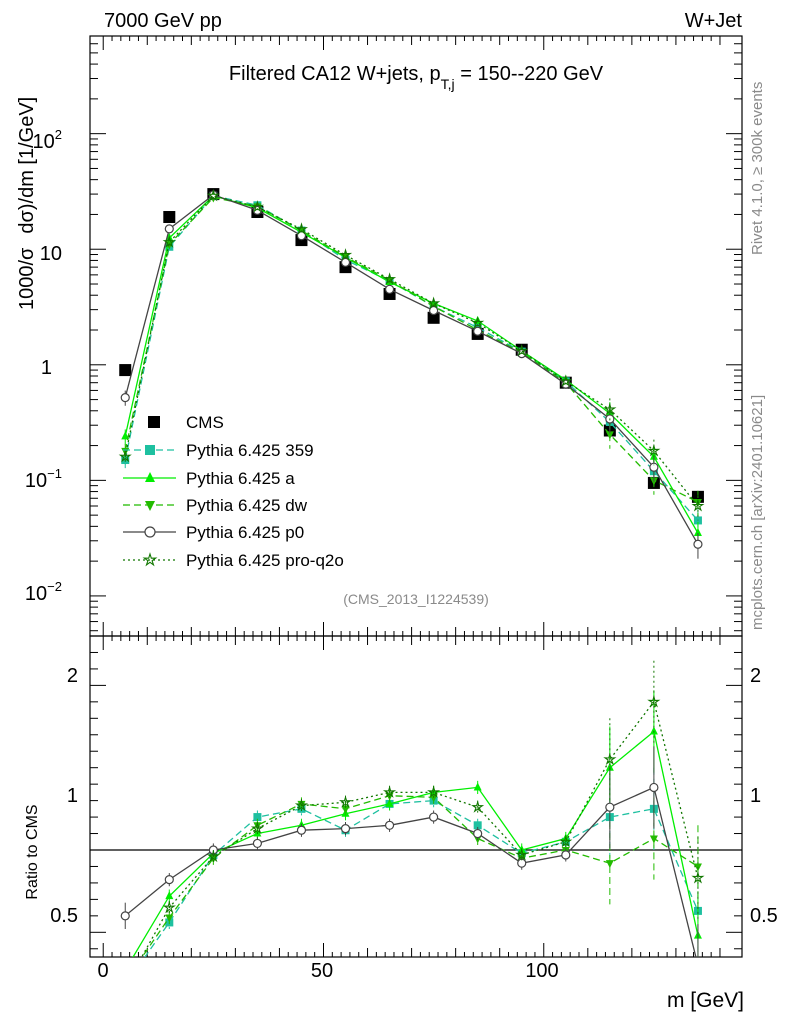 The height and width of the screenshot is (1029, 786). I want to click on header-right: W+Jet, so click(714, 21).